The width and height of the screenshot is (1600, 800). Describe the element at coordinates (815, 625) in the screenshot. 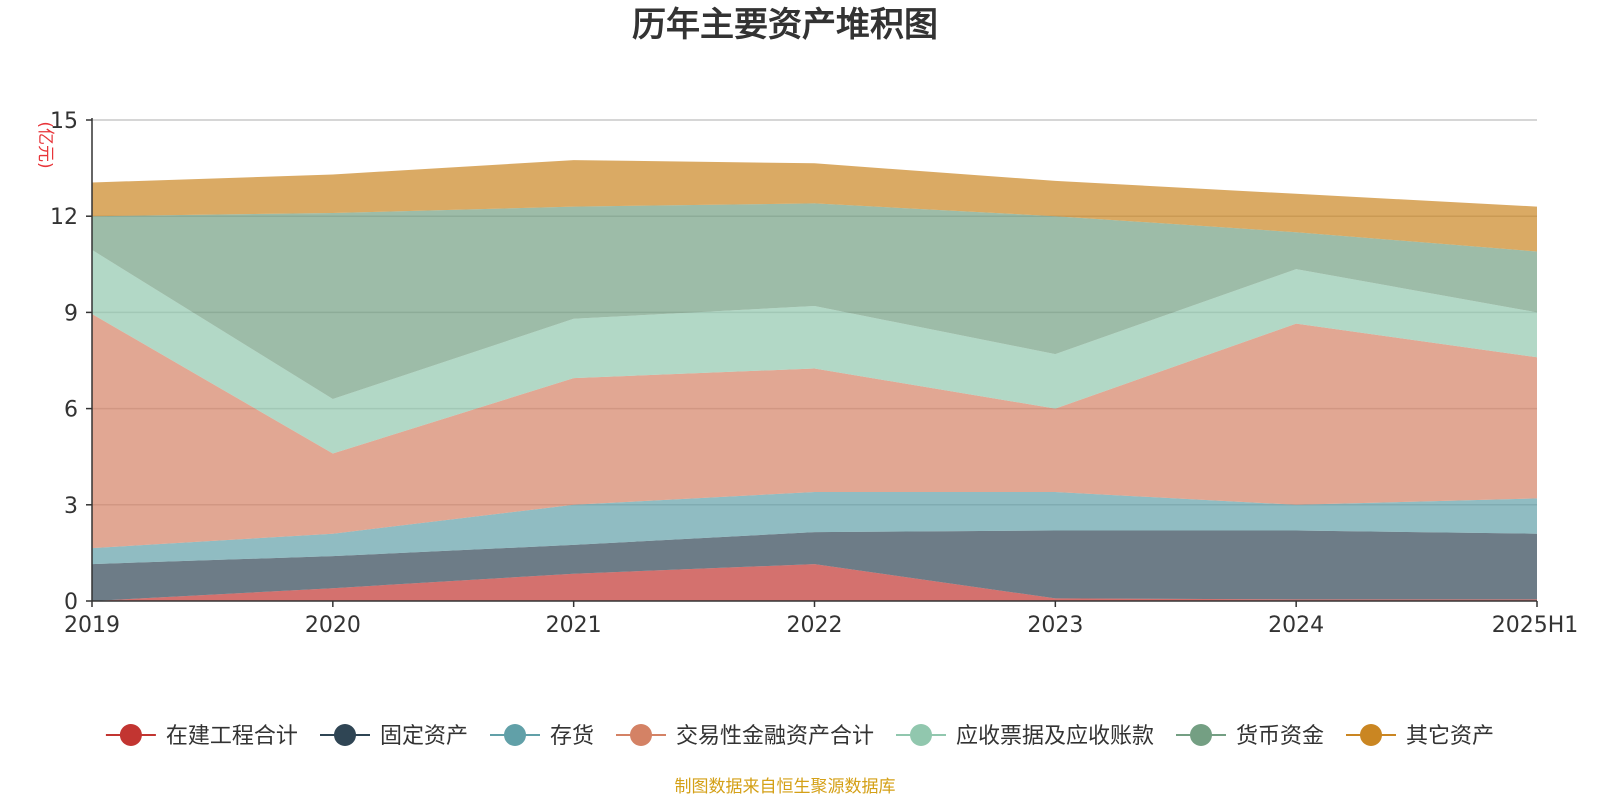

I see `x-tick-label: 2022` at that location.